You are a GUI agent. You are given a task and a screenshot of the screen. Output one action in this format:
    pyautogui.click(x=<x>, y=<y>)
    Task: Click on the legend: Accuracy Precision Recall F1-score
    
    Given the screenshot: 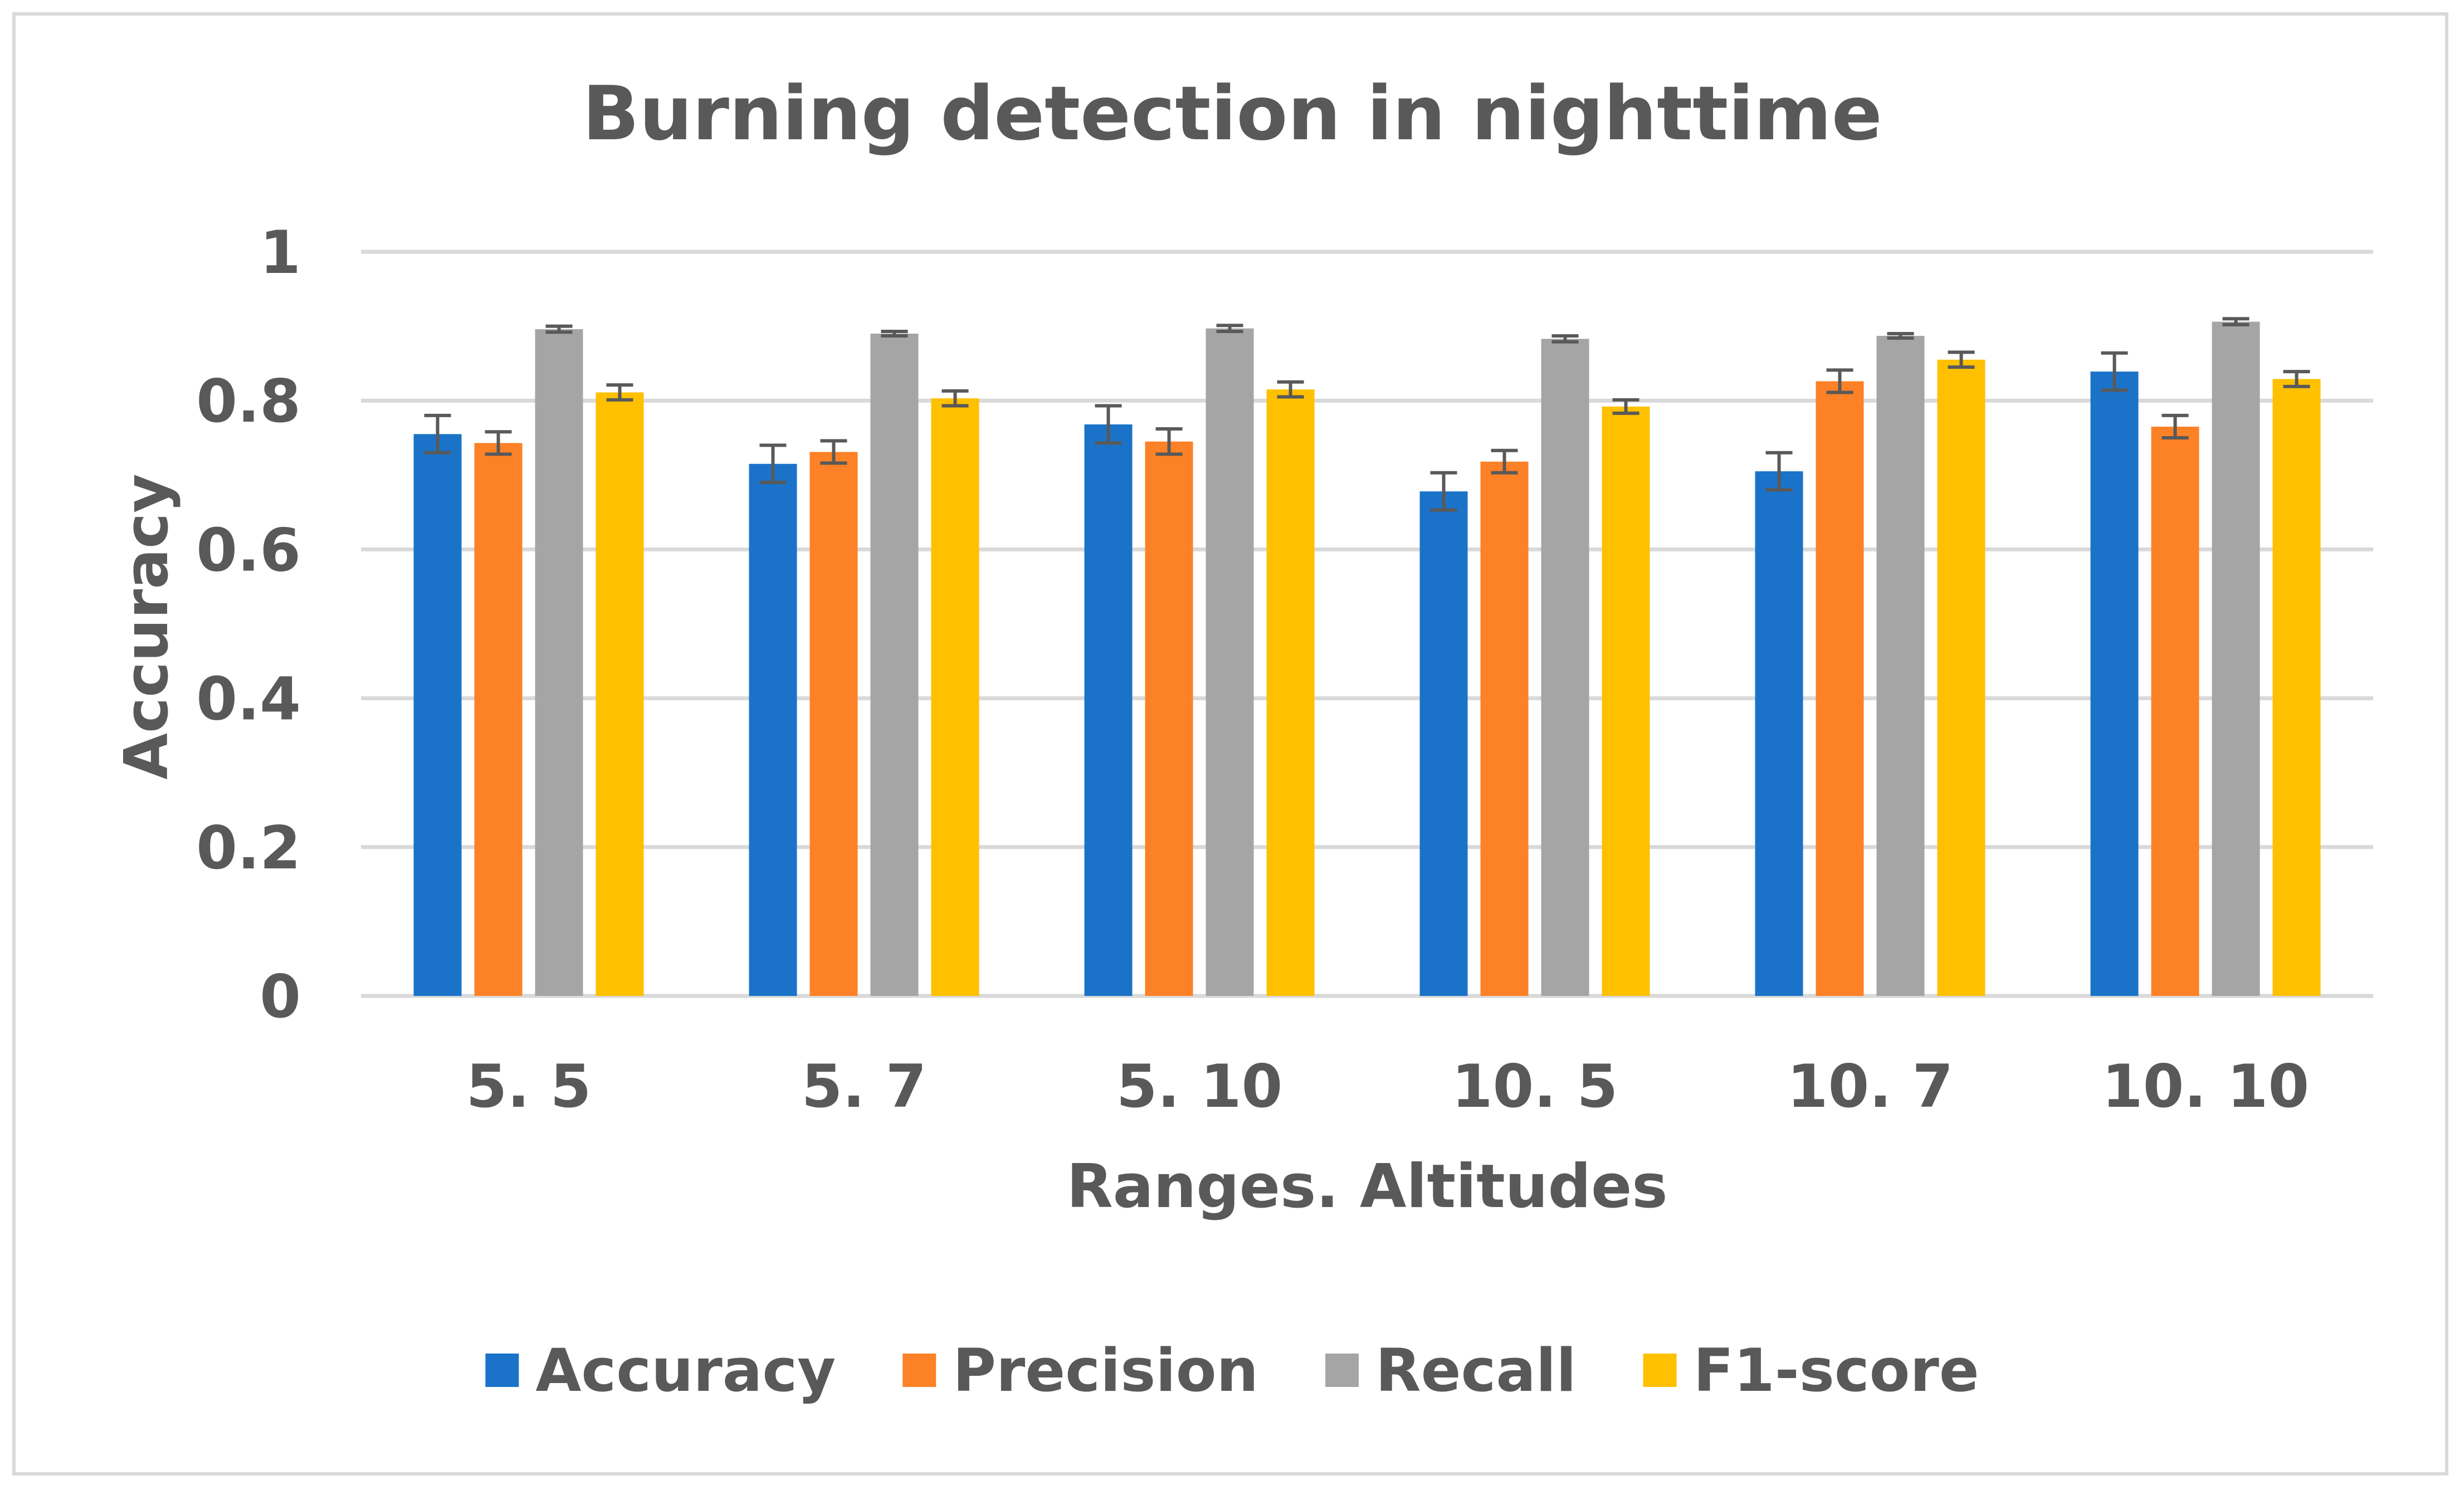 What is the action you would take?
    pyautogui.click(x=1232, y=1370)
    